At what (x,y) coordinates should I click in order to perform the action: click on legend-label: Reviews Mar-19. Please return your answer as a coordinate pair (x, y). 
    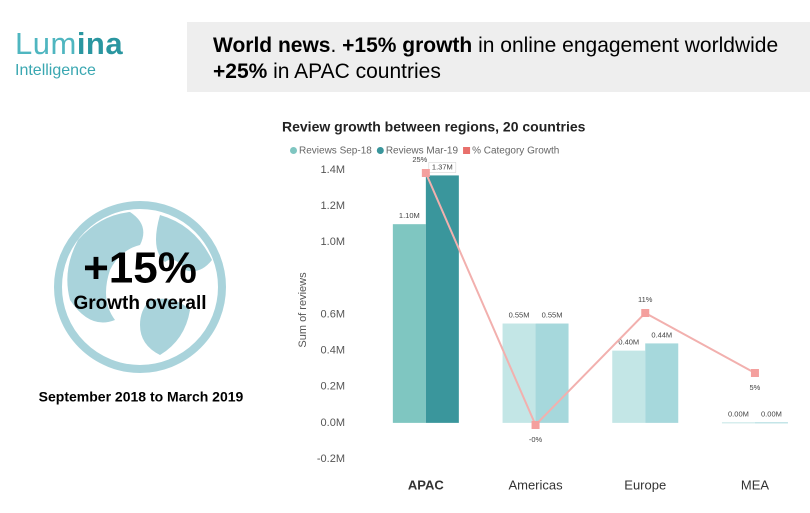
    Looking at the image, I should click on (422, 151).